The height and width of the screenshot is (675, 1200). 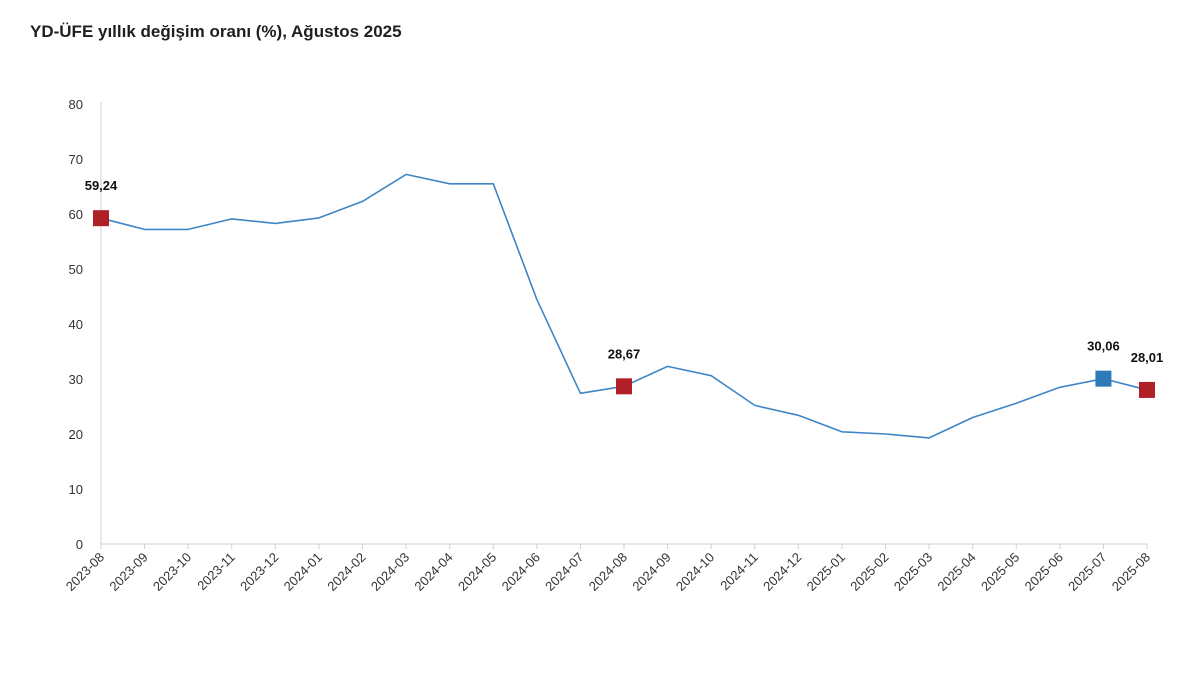 What do you see at coordinates (85, 572) in the screenshot?
I see `x-tick-label: 2023-08` at bounding box center [85, 572].